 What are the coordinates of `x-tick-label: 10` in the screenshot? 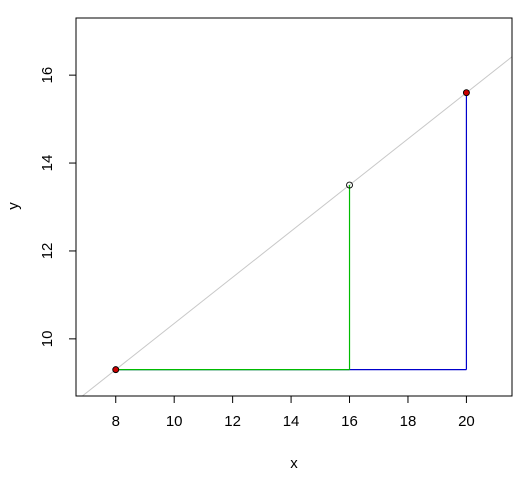 It's located at (174, 421).